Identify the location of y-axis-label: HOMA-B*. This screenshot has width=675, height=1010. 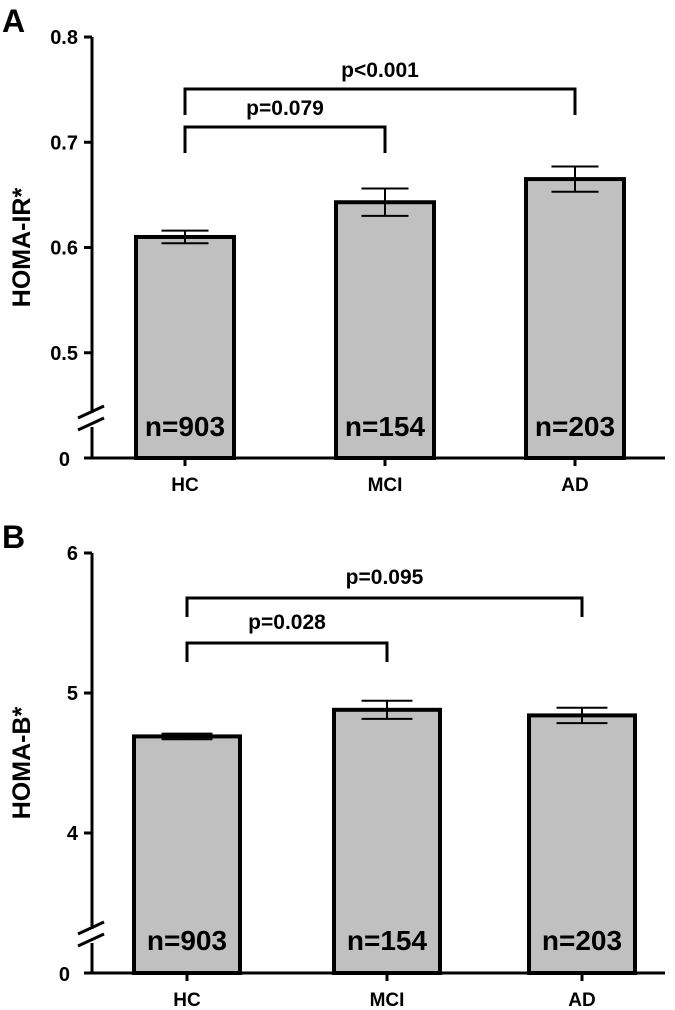
(22, 762).